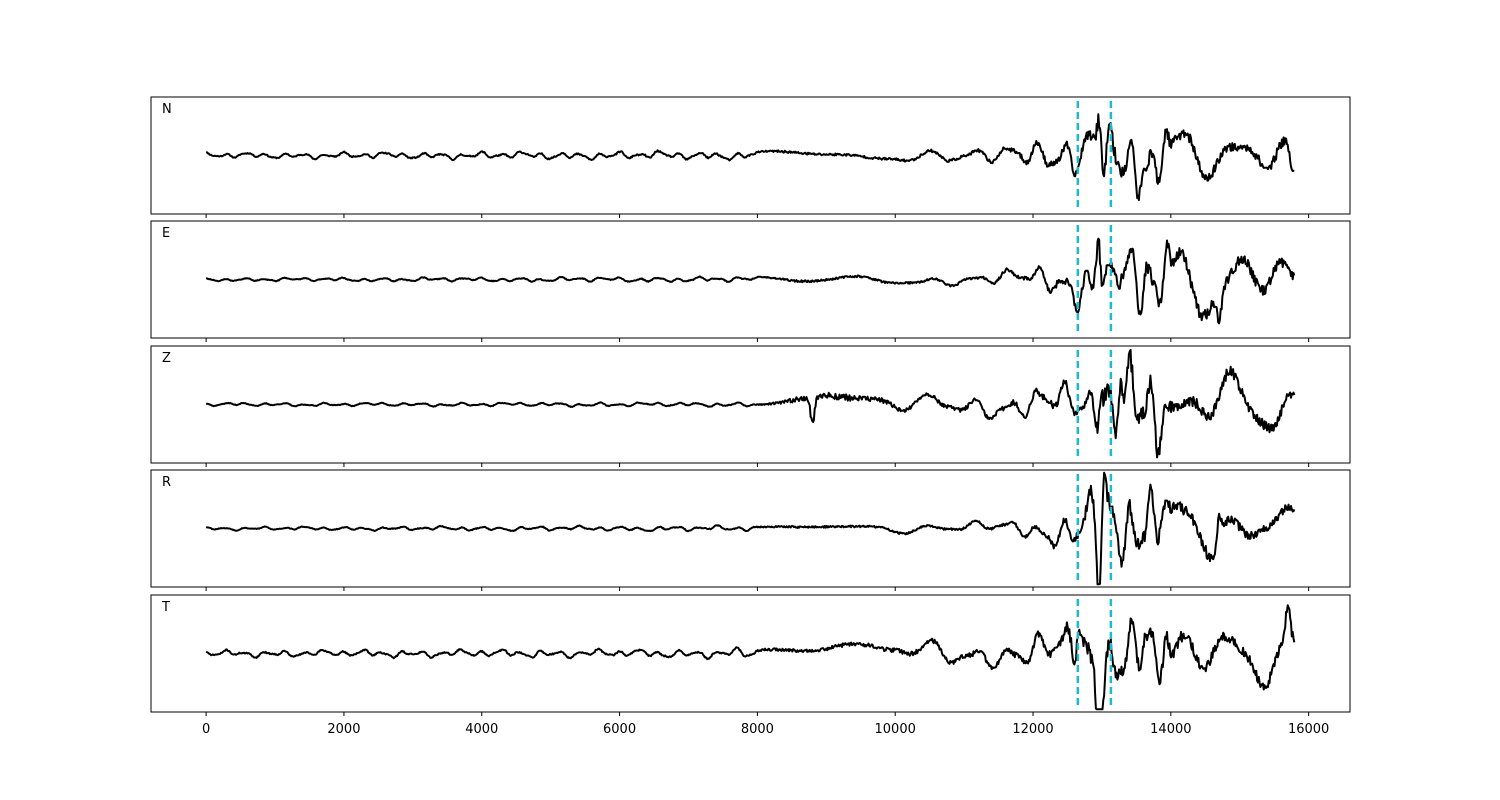 Image resolution: width=1500 pixels, height=800 pixels. What do you see at coordinates (757, 729) in the screenshot?
I see `x-tick-label: 8000` at bounding box center [757, 729].